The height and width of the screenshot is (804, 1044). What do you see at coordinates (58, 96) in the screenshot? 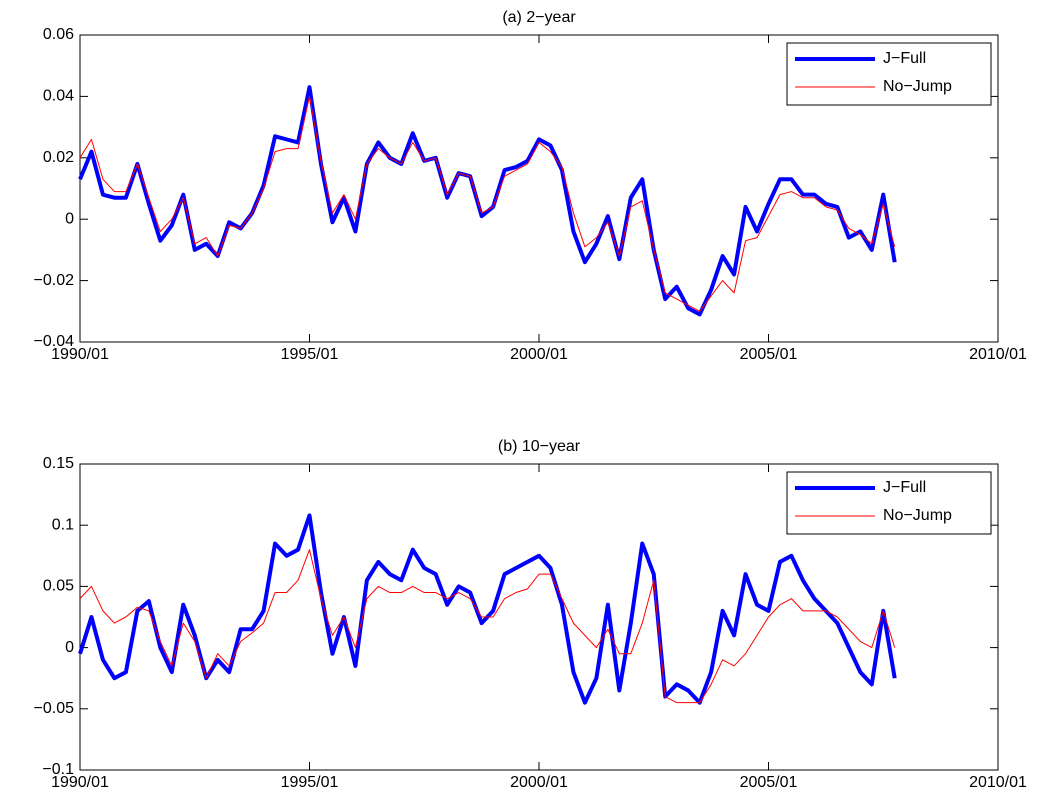
I see `y-tick-label: 0.04` at bounding box center [58, 96].